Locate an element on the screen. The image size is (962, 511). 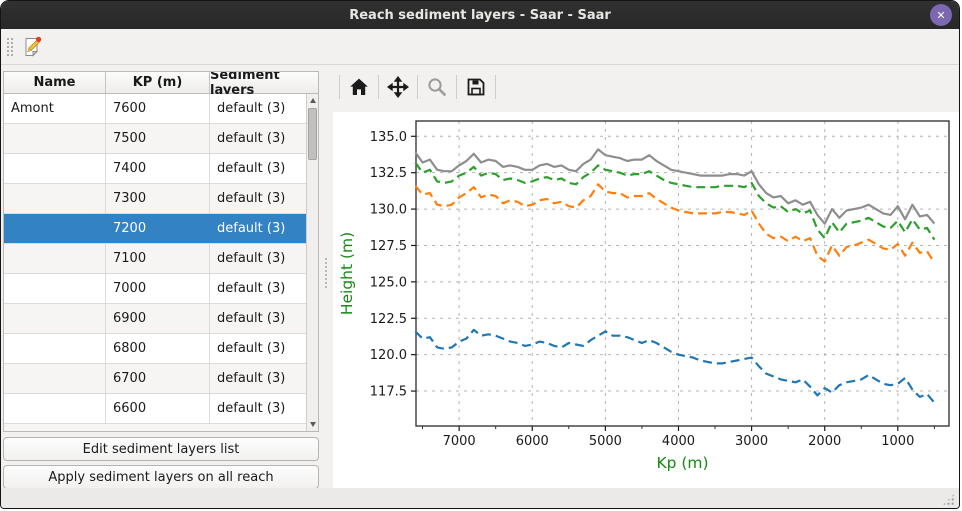
titlebar: Reach sediment layers - Saar - Saar ✕ is located at coordinates (480, 15).